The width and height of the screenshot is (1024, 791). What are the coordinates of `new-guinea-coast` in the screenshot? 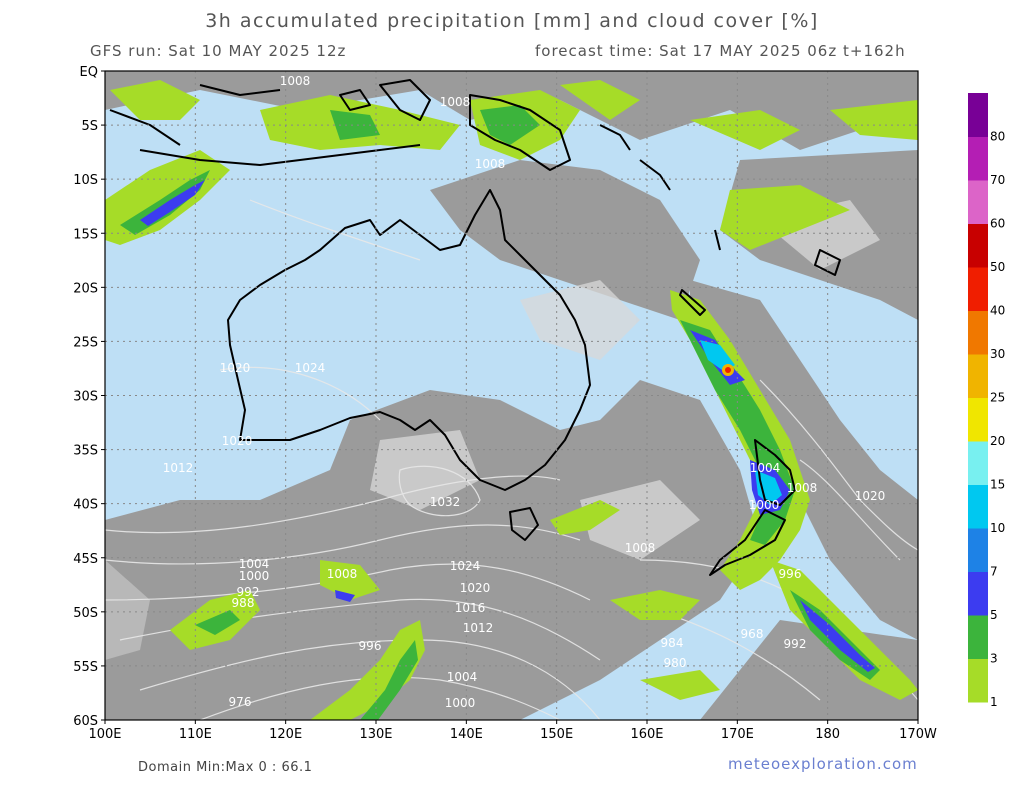 It's located at (520, 132).